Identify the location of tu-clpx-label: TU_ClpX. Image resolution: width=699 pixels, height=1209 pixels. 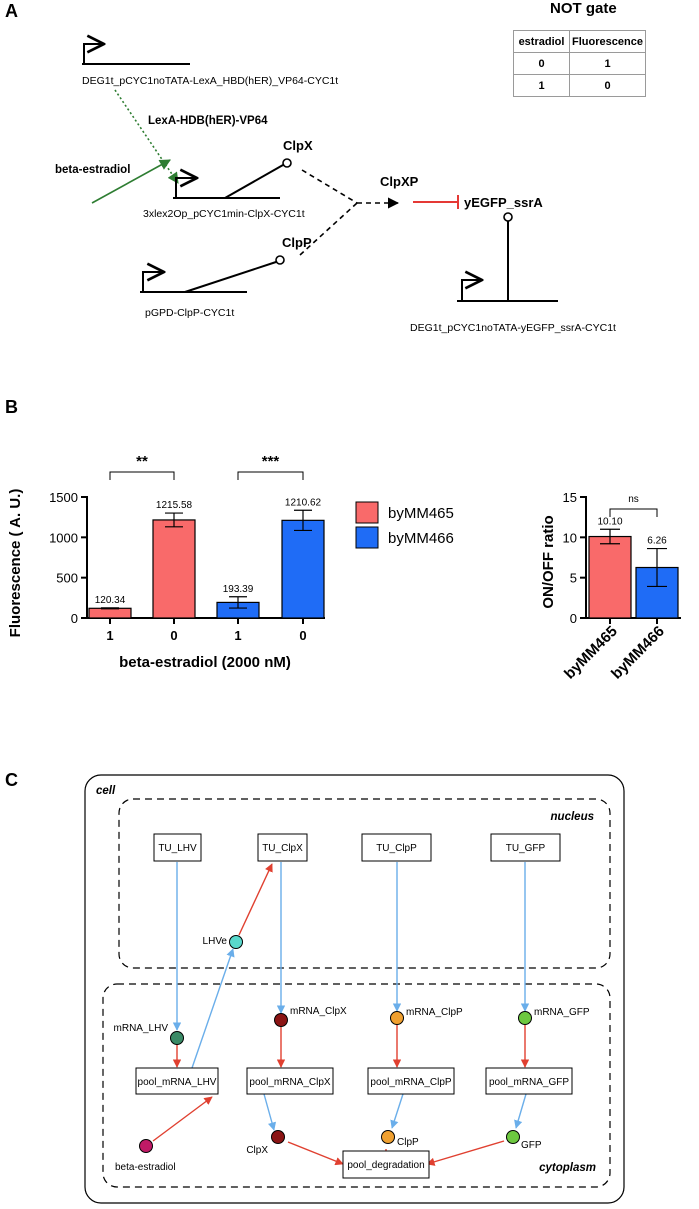
(282, 848).